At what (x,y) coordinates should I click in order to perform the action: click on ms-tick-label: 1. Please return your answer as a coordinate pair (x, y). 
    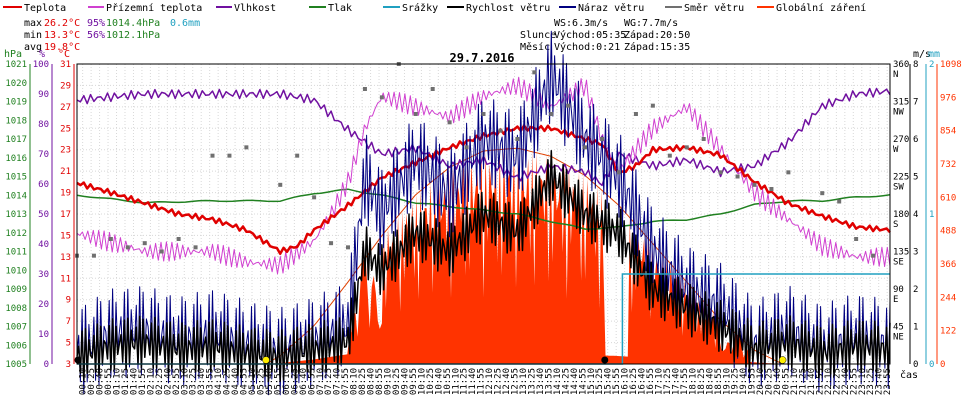
    Looking at the image, I should click on (915, 328).